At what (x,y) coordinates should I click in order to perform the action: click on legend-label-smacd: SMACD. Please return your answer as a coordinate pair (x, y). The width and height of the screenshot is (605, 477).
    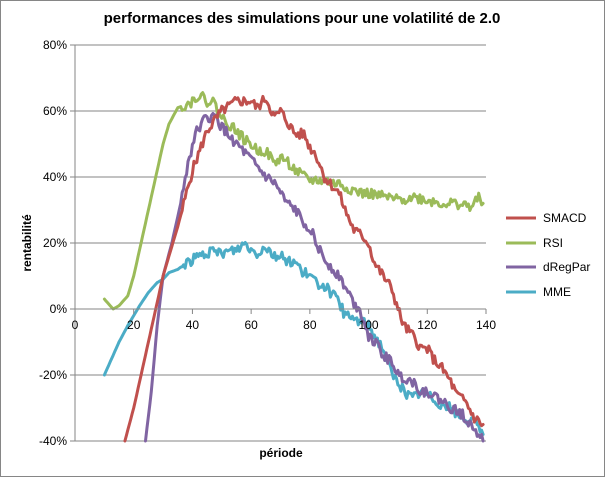
    Looking at the image, I should click on (565, 218).